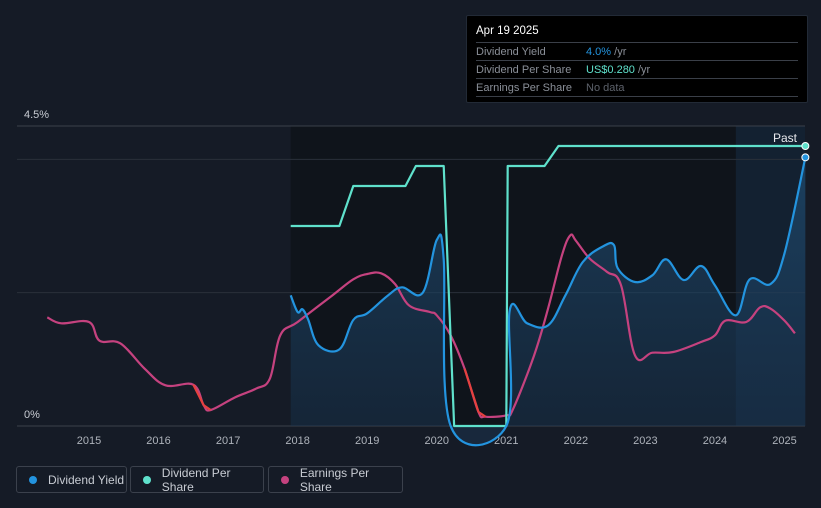  I want to click on tooltip-value-wrap: US$0.280 /yr, so click(618, 70).